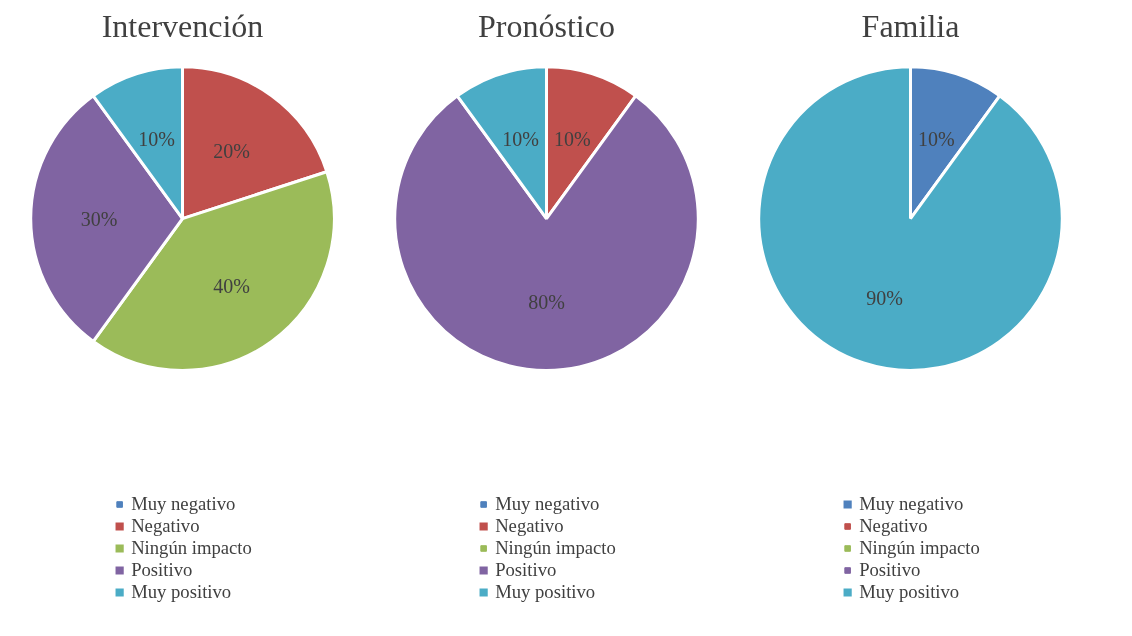  What do you see at coordinates (546, 302) in the screenshot?
I see `data-label: 80%` at bounding box center [546, 302].